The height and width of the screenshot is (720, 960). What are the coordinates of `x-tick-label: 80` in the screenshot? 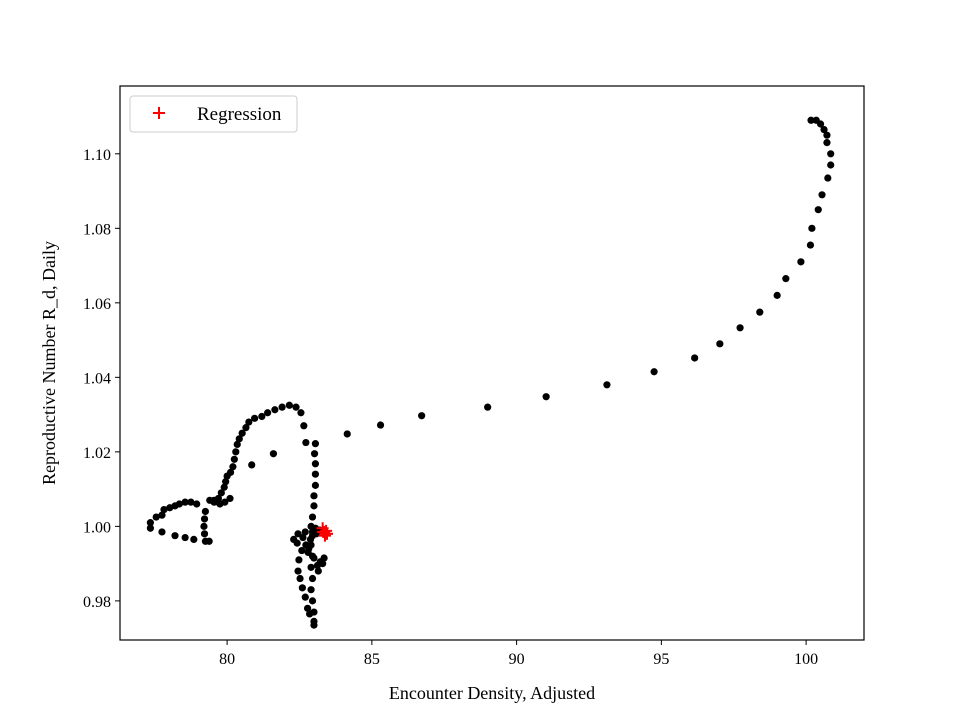 It's located at (227, 659).